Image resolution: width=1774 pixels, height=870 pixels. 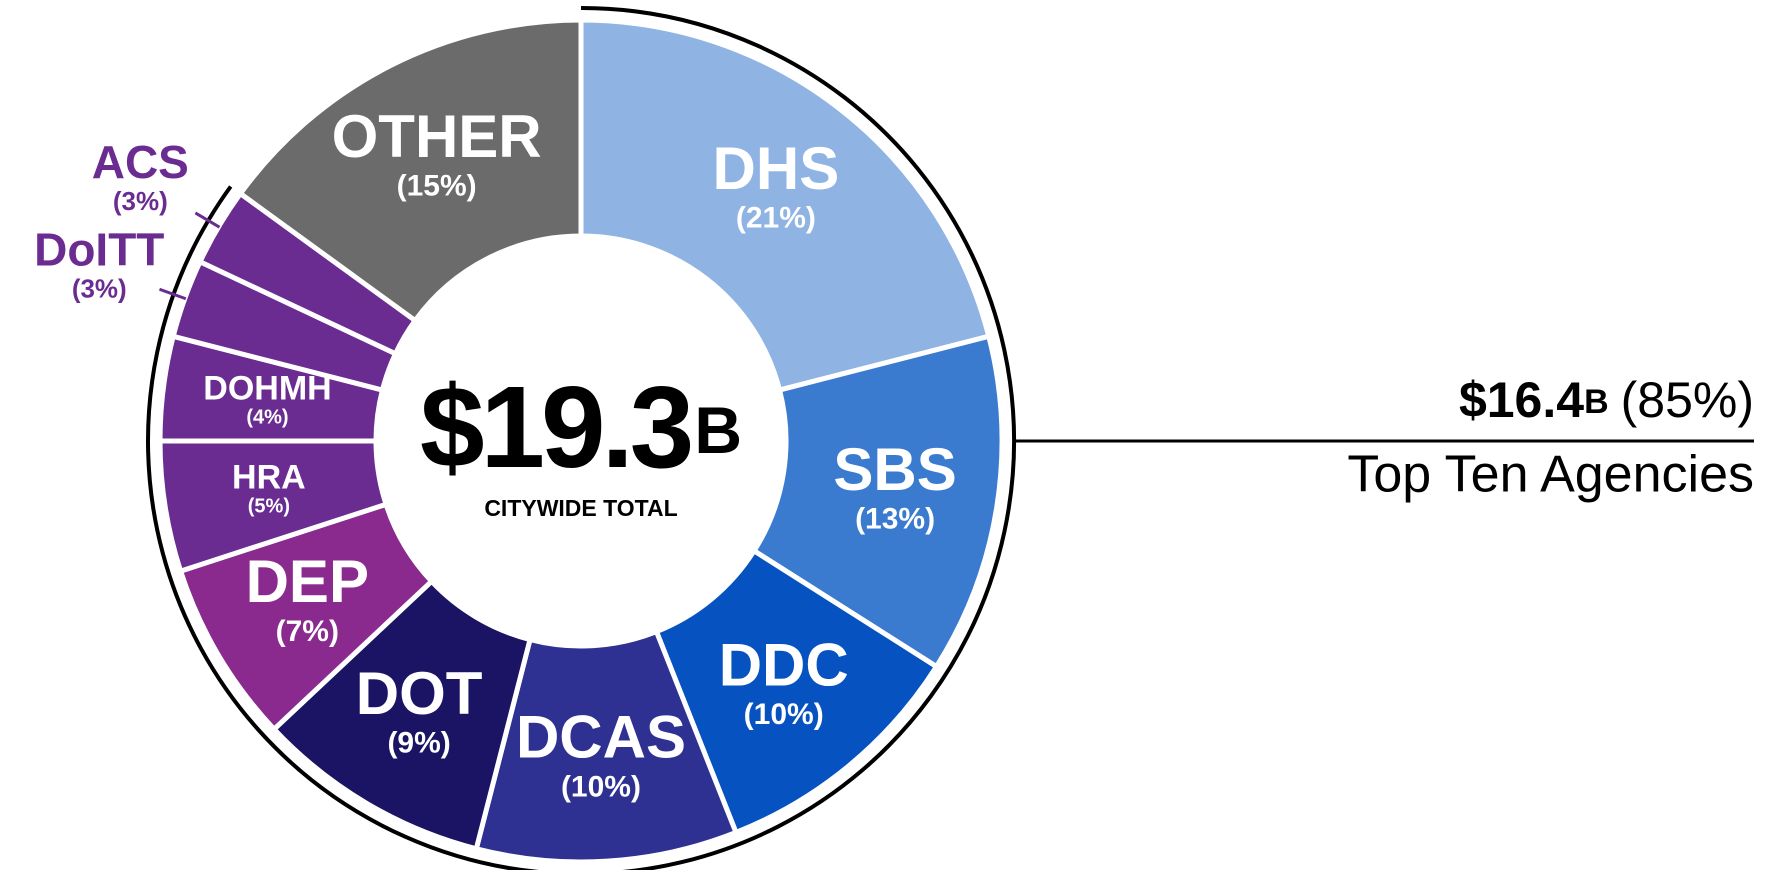 I want to click on slice-value-label: (13%), so click(x=895, y=519).